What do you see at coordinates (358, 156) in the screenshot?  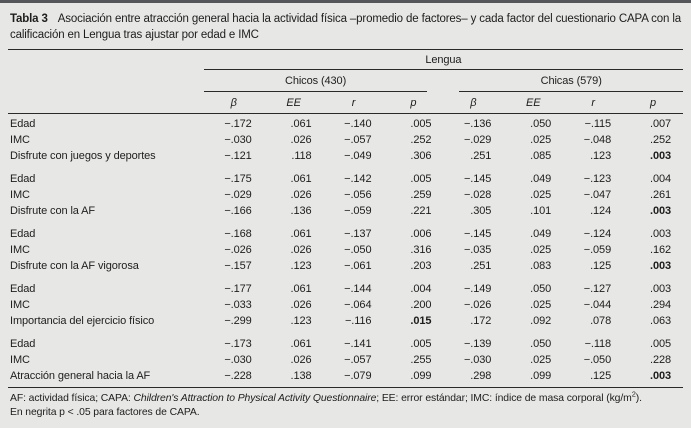 I see `value-cell: −.049` at bounding box center [358, 156].